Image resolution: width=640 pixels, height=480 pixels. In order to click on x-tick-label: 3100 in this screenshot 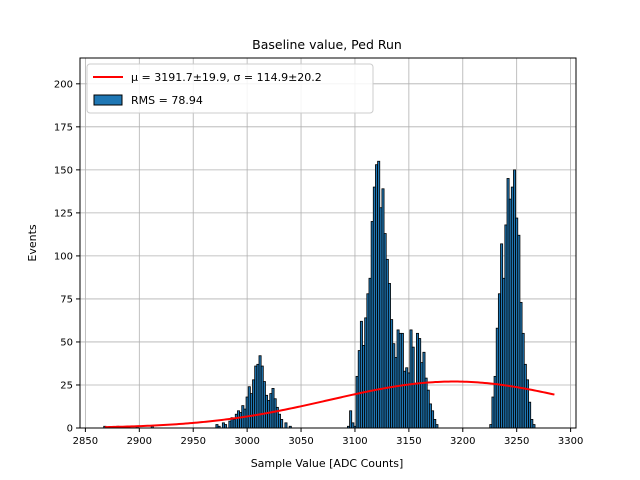, I will do `click(354, 441)`.